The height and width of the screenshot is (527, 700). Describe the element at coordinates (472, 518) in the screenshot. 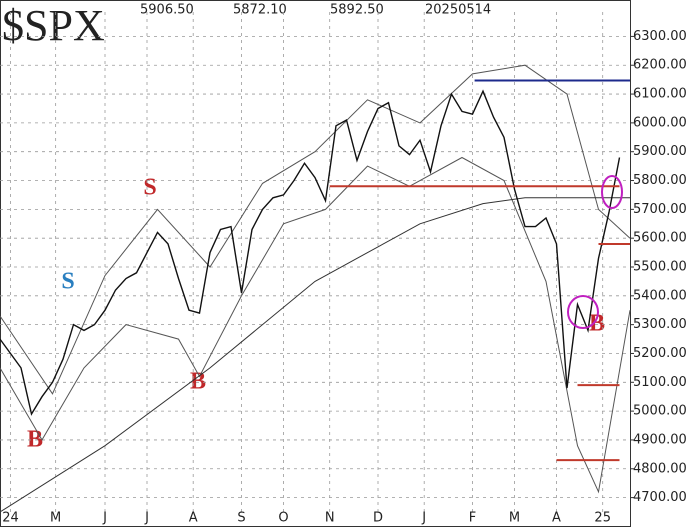

I see `x-tick-label: F` at that location.